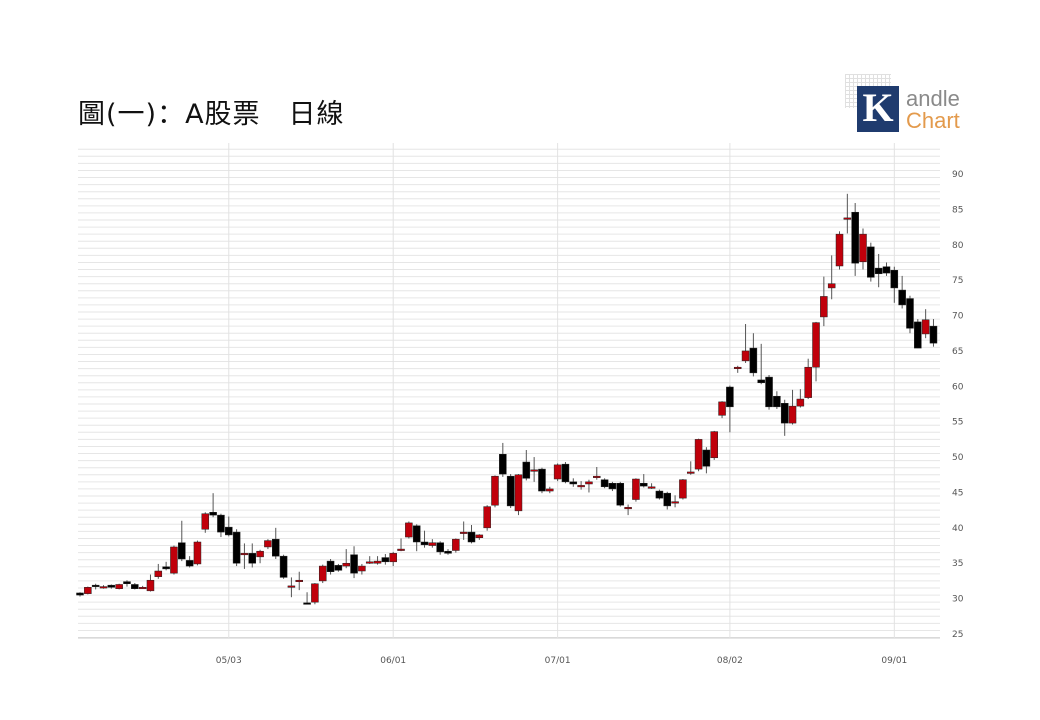 This screenshot has height=720, width=1040. What do you see at coordinates (957, 564) in the screenshot?
I see `y-tick-label: 35` at bounding box center [957, 564].